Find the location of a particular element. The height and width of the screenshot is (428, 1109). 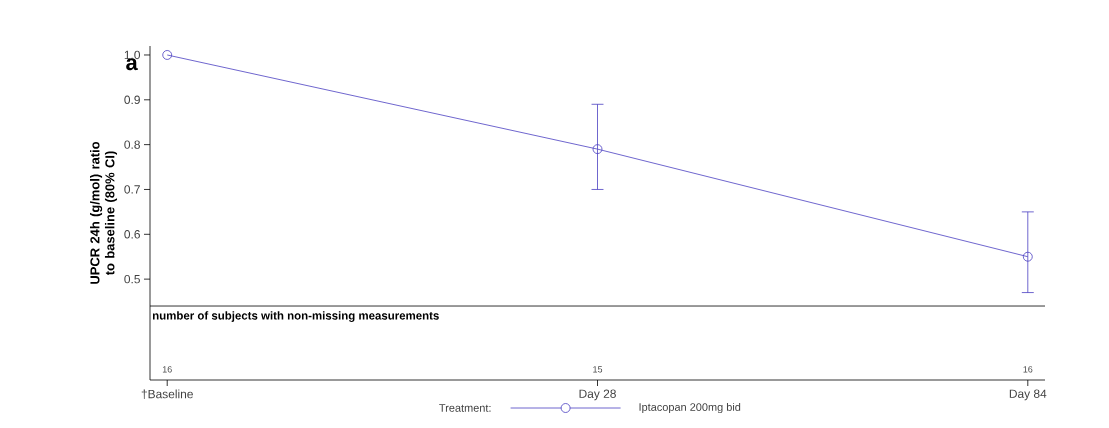

chart-title: a is located at coordinates (132, 64).